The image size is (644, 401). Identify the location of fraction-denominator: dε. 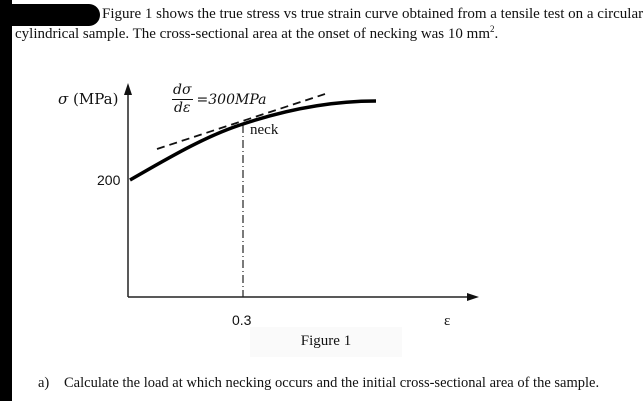
(182, 108).